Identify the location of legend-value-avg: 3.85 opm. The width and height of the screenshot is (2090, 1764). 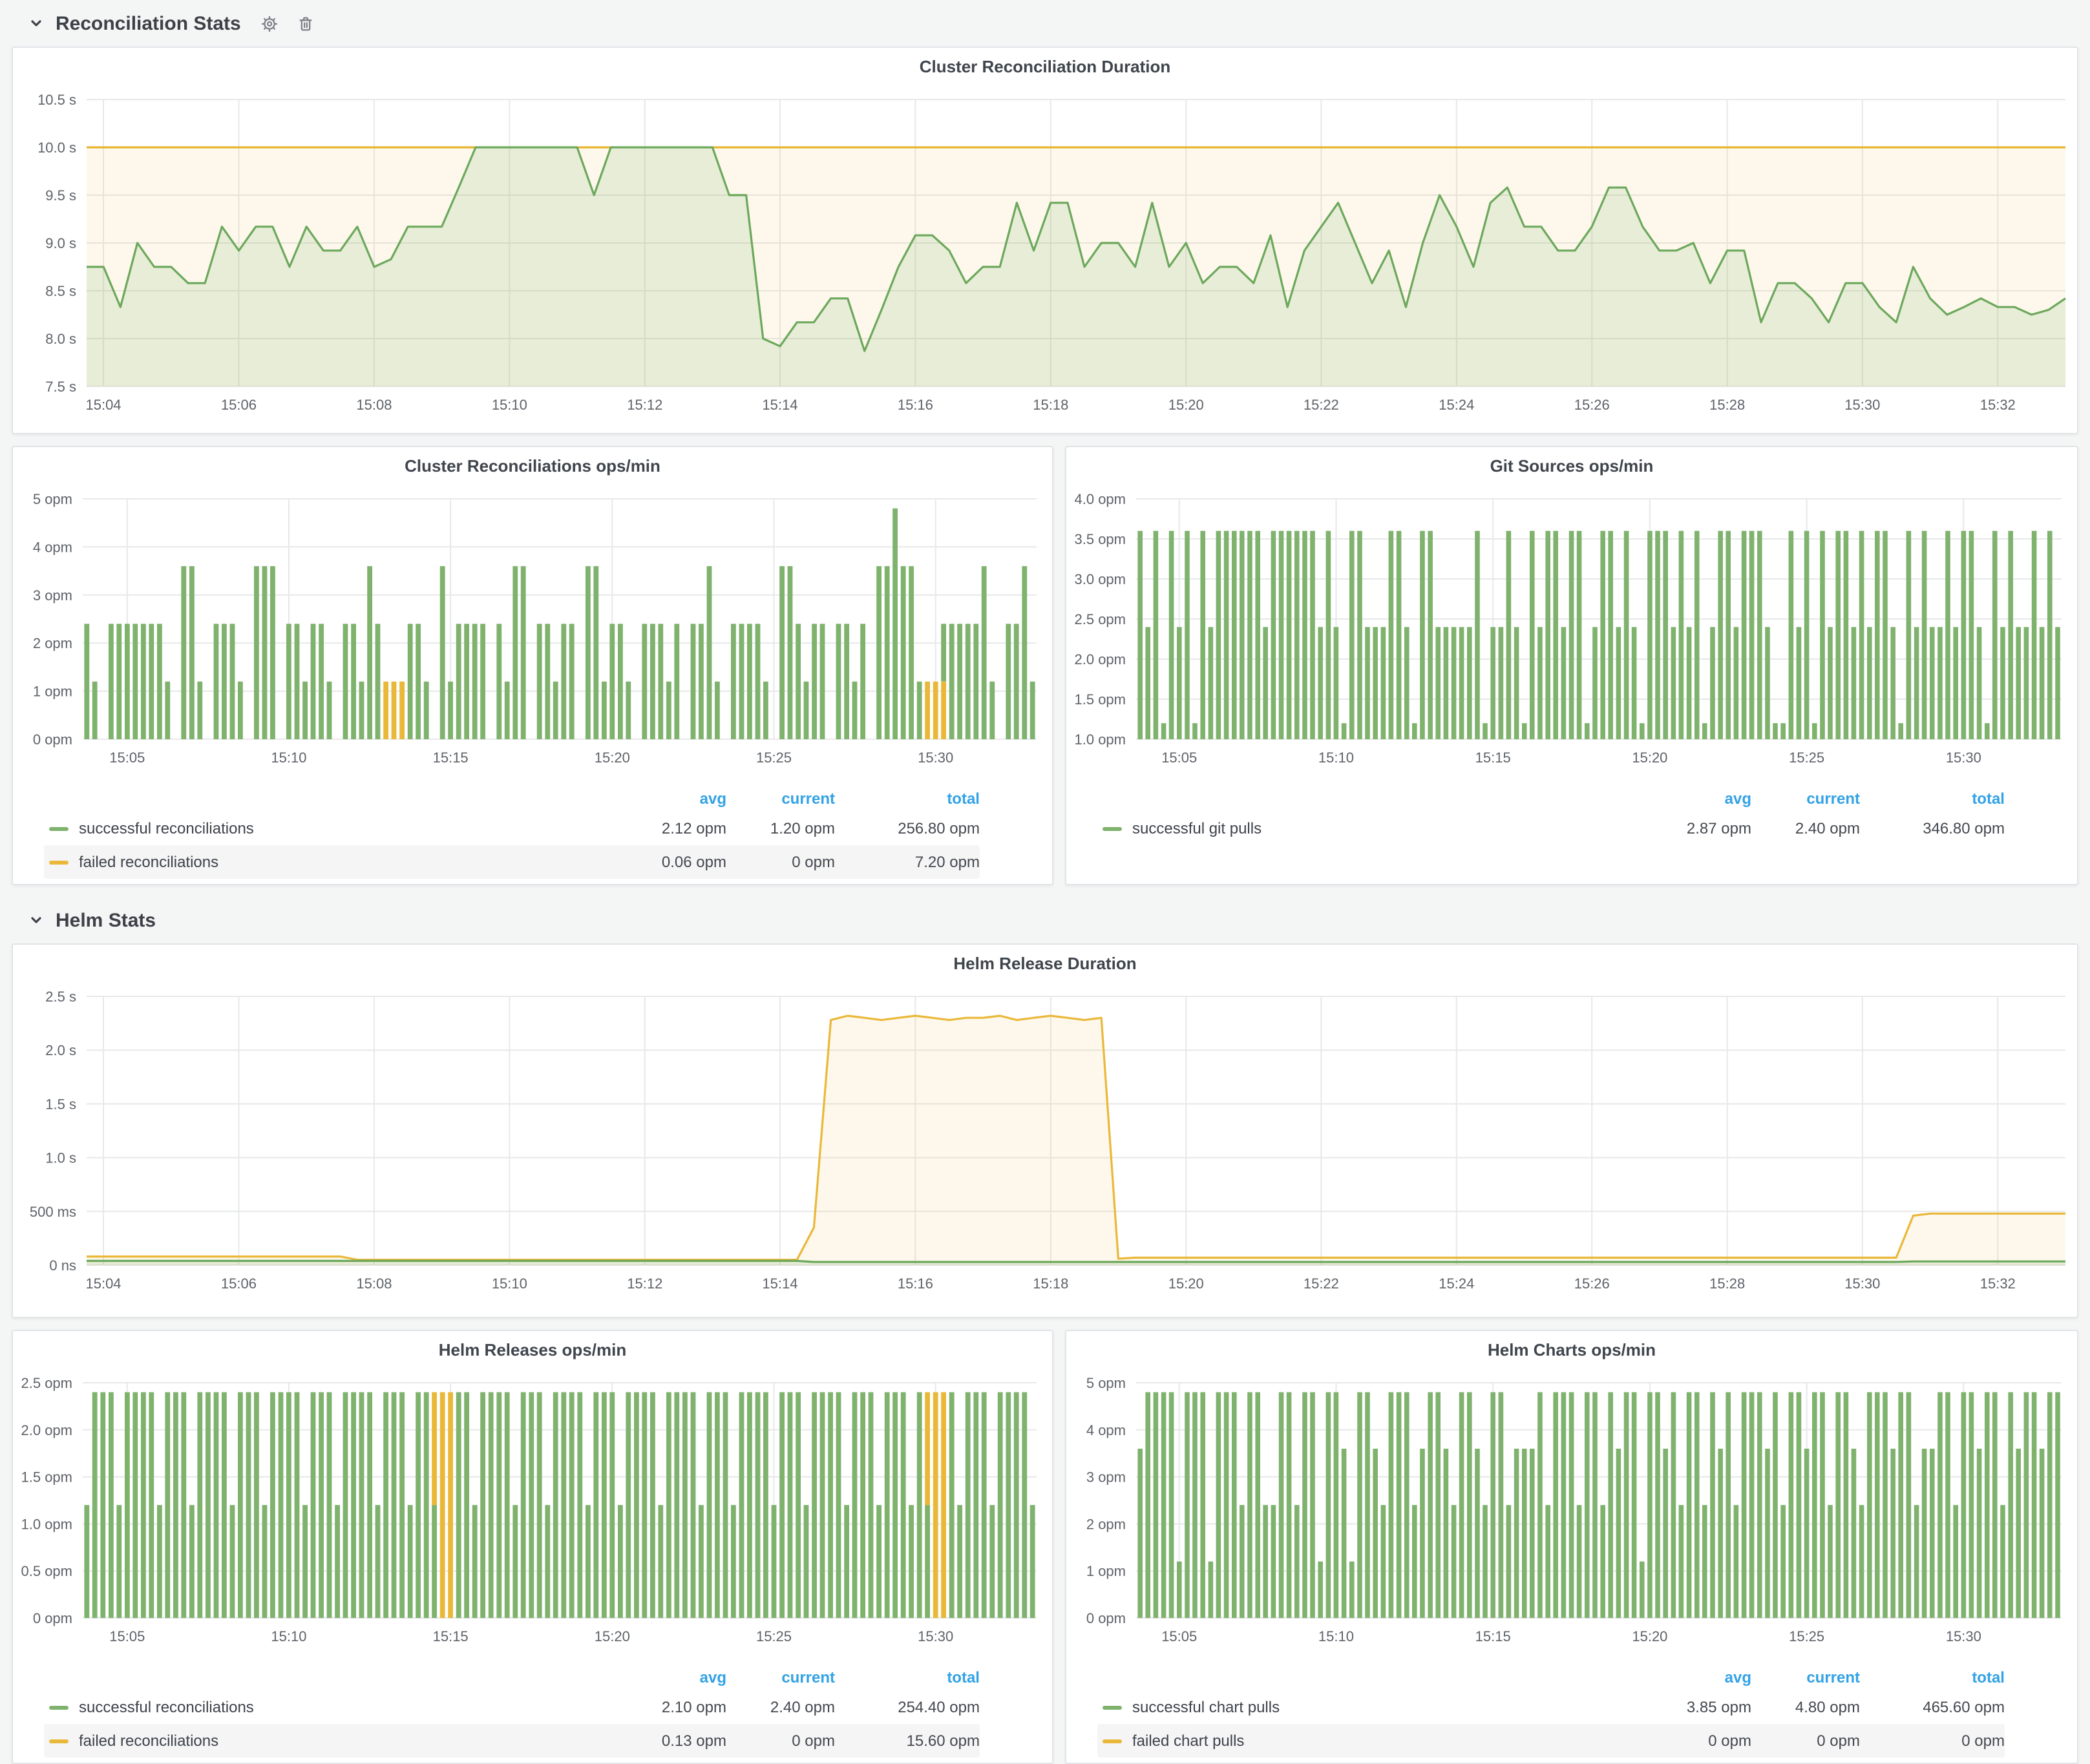
(1719, 1707).